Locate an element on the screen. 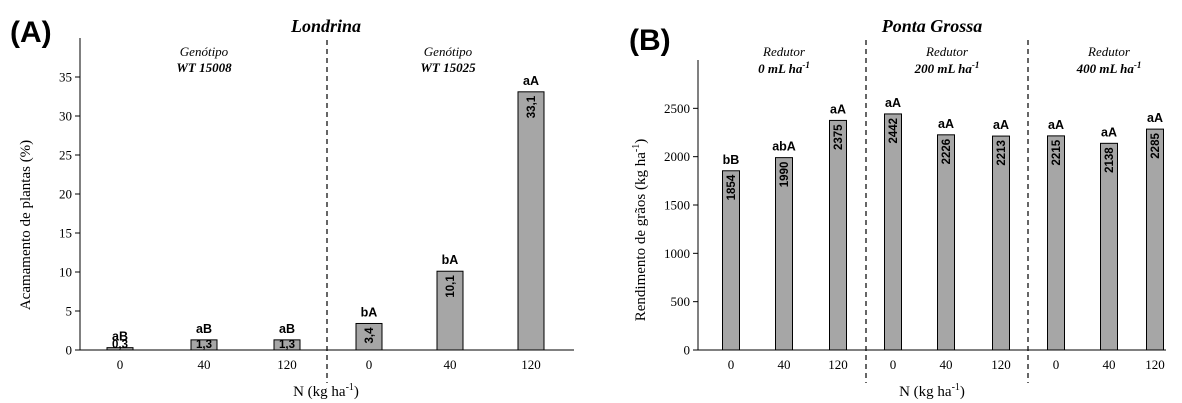 This screenshot has height=403, width=1182. panel-a-title: Londrina is located at coordinates (325, 26).